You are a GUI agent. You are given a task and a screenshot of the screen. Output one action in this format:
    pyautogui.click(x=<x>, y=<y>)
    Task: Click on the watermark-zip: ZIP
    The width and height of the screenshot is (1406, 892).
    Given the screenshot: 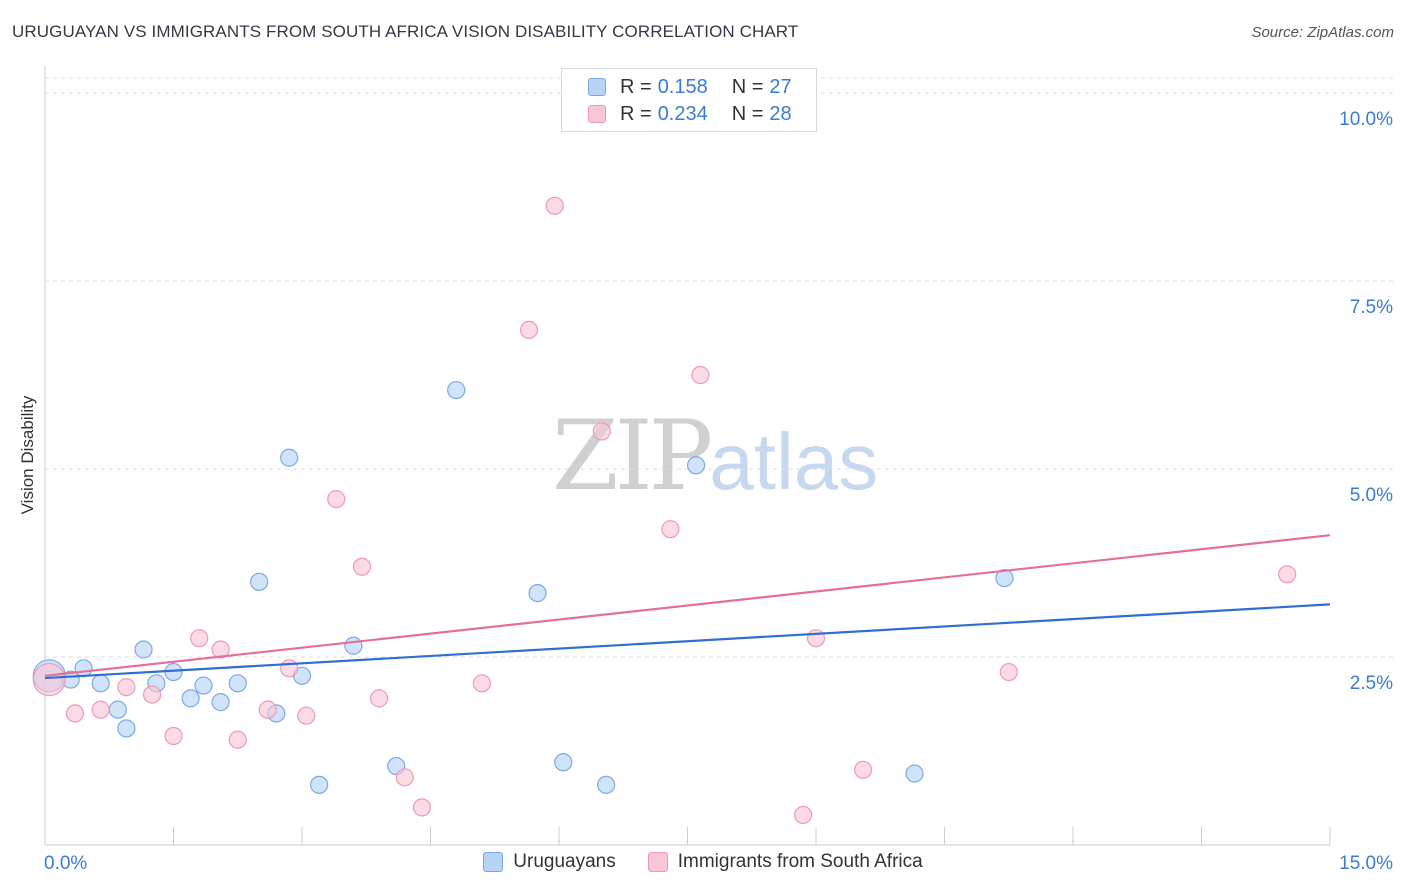 What is the action you would take?
    pyautogui.click(x=632, y=456)
    